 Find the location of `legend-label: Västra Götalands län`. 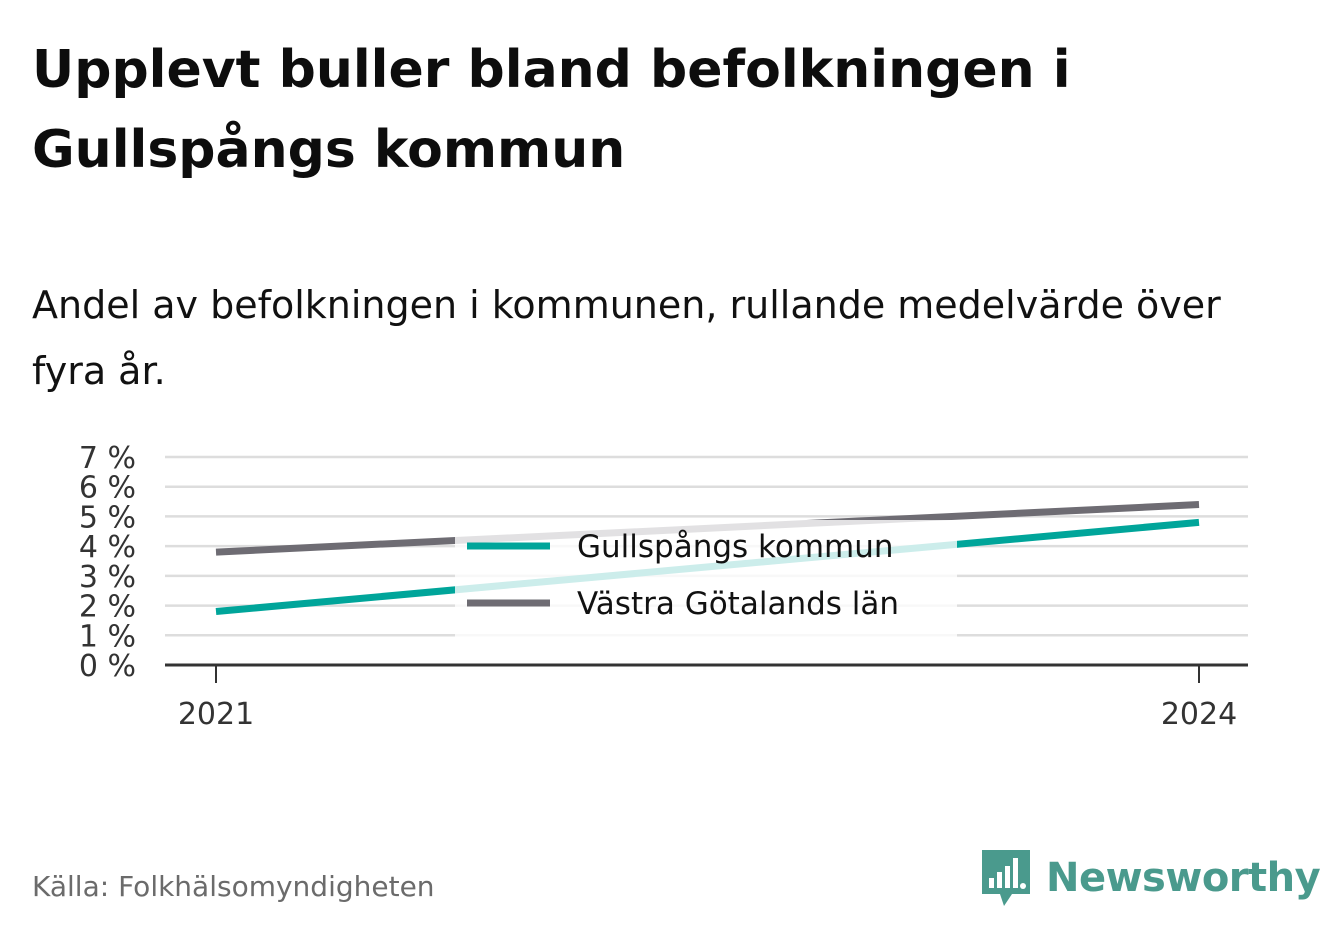

legend-label: Västra Götalands län is located at coordinates (738, 604).